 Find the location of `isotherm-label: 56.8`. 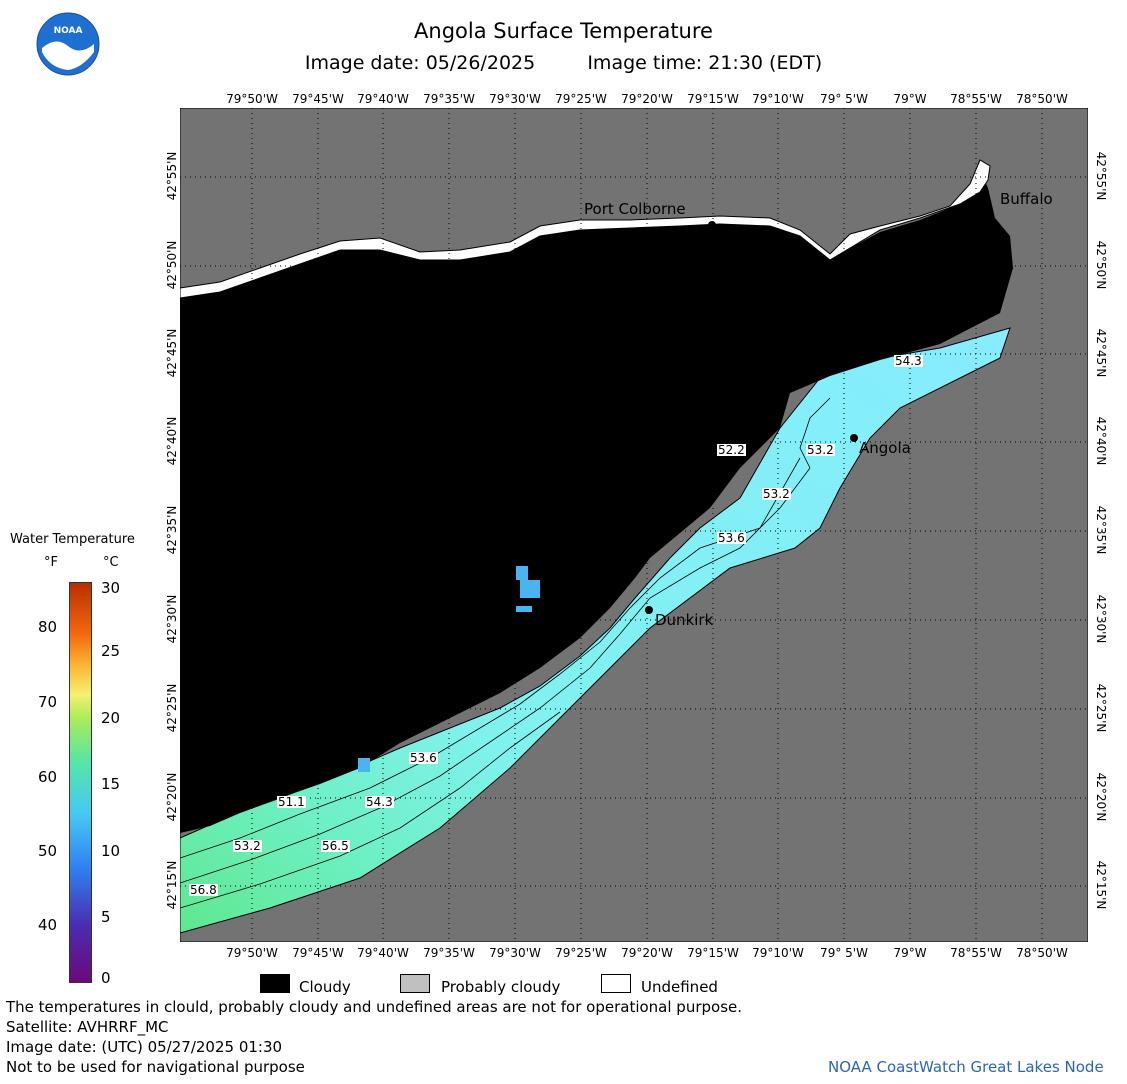

isotherm-label: 56.8 is located at coordinates (203, 890).